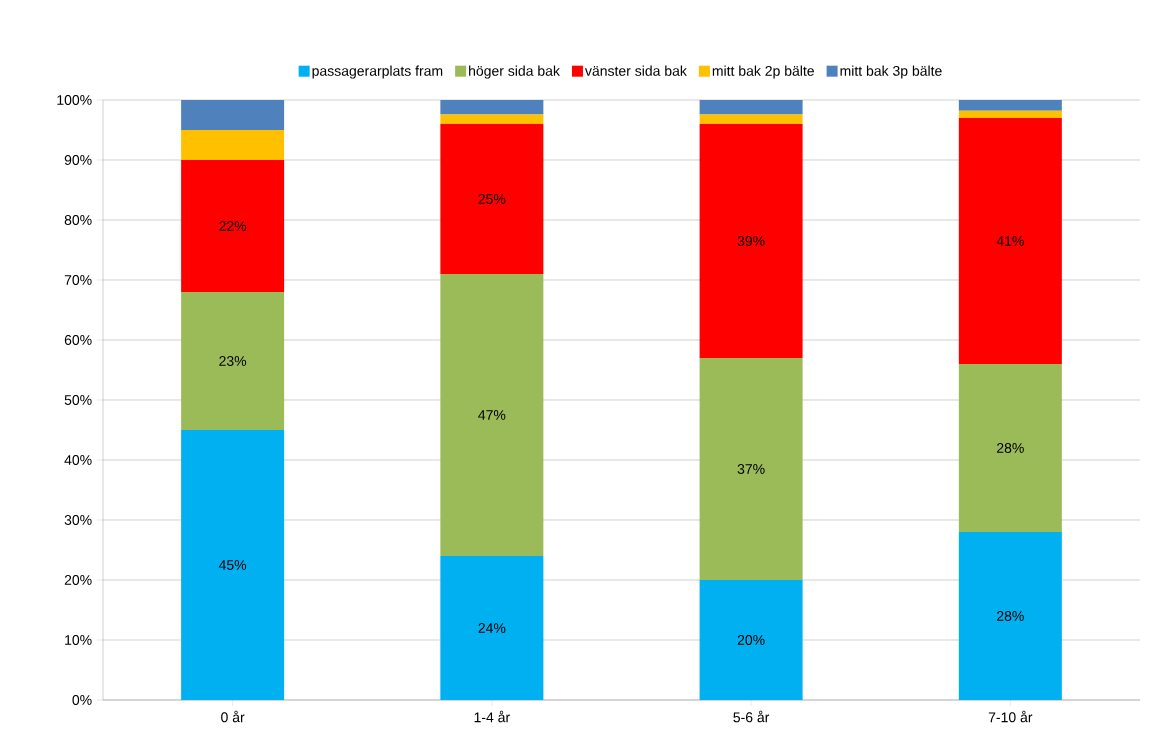  I want to click on y-tick-label: 20%, so click(78, 580).